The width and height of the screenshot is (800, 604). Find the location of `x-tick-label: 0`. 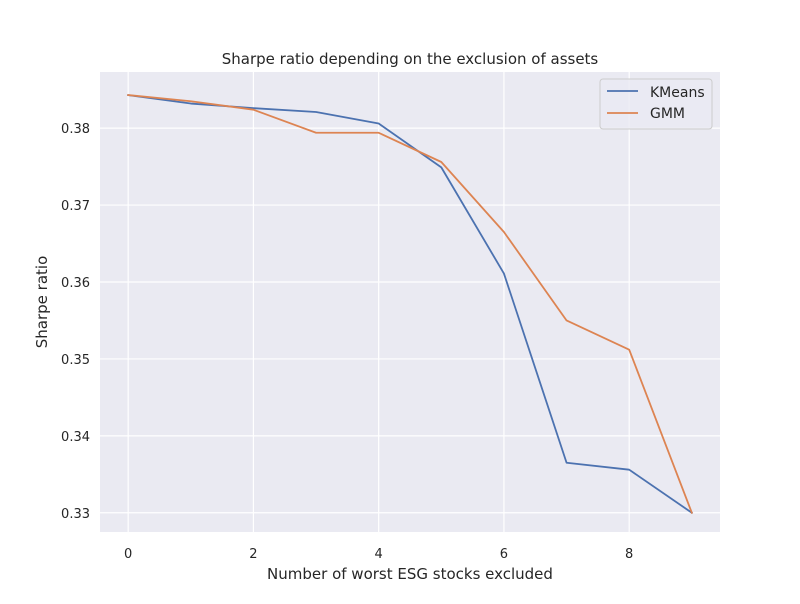

x-tick-label: 0 is located at coordinates (128, 554).